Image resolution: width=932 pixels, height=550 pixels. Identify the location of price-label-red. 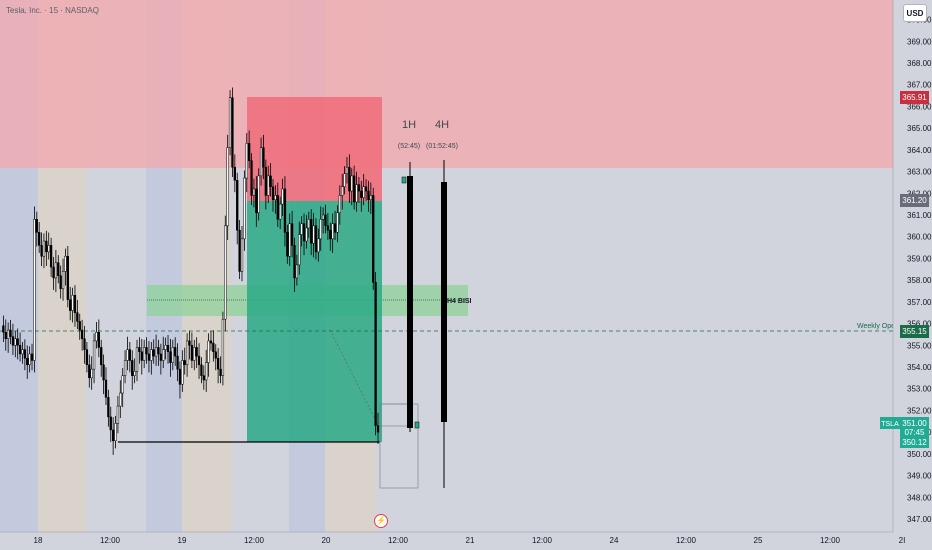
(914, 97).